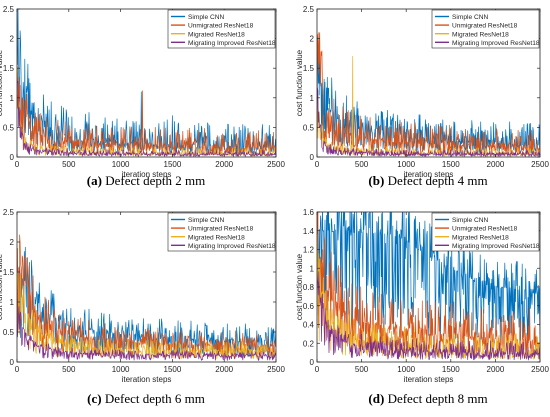 This screenshot has width=550, height=417. What do you see at coordinates (94, 398) in the screenshot?
I see `caption-label: (c)` at bounding box center [94, 398].